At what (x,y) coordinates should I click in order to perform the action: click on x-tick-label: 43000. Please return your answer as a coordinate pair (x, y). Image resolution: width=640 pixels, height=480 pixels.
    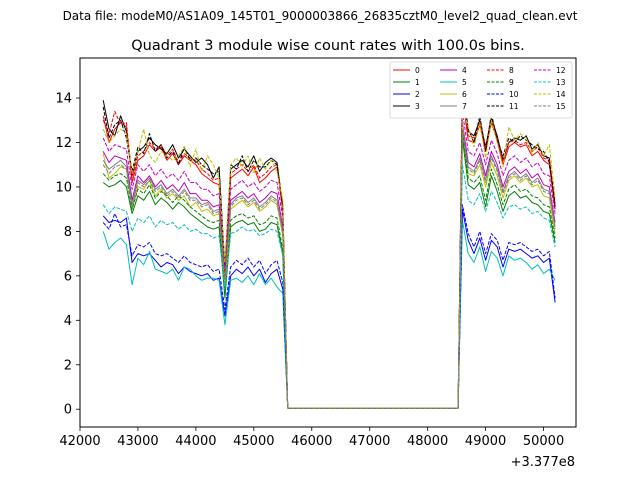
    Looking at the image, I should click on (137, 441).